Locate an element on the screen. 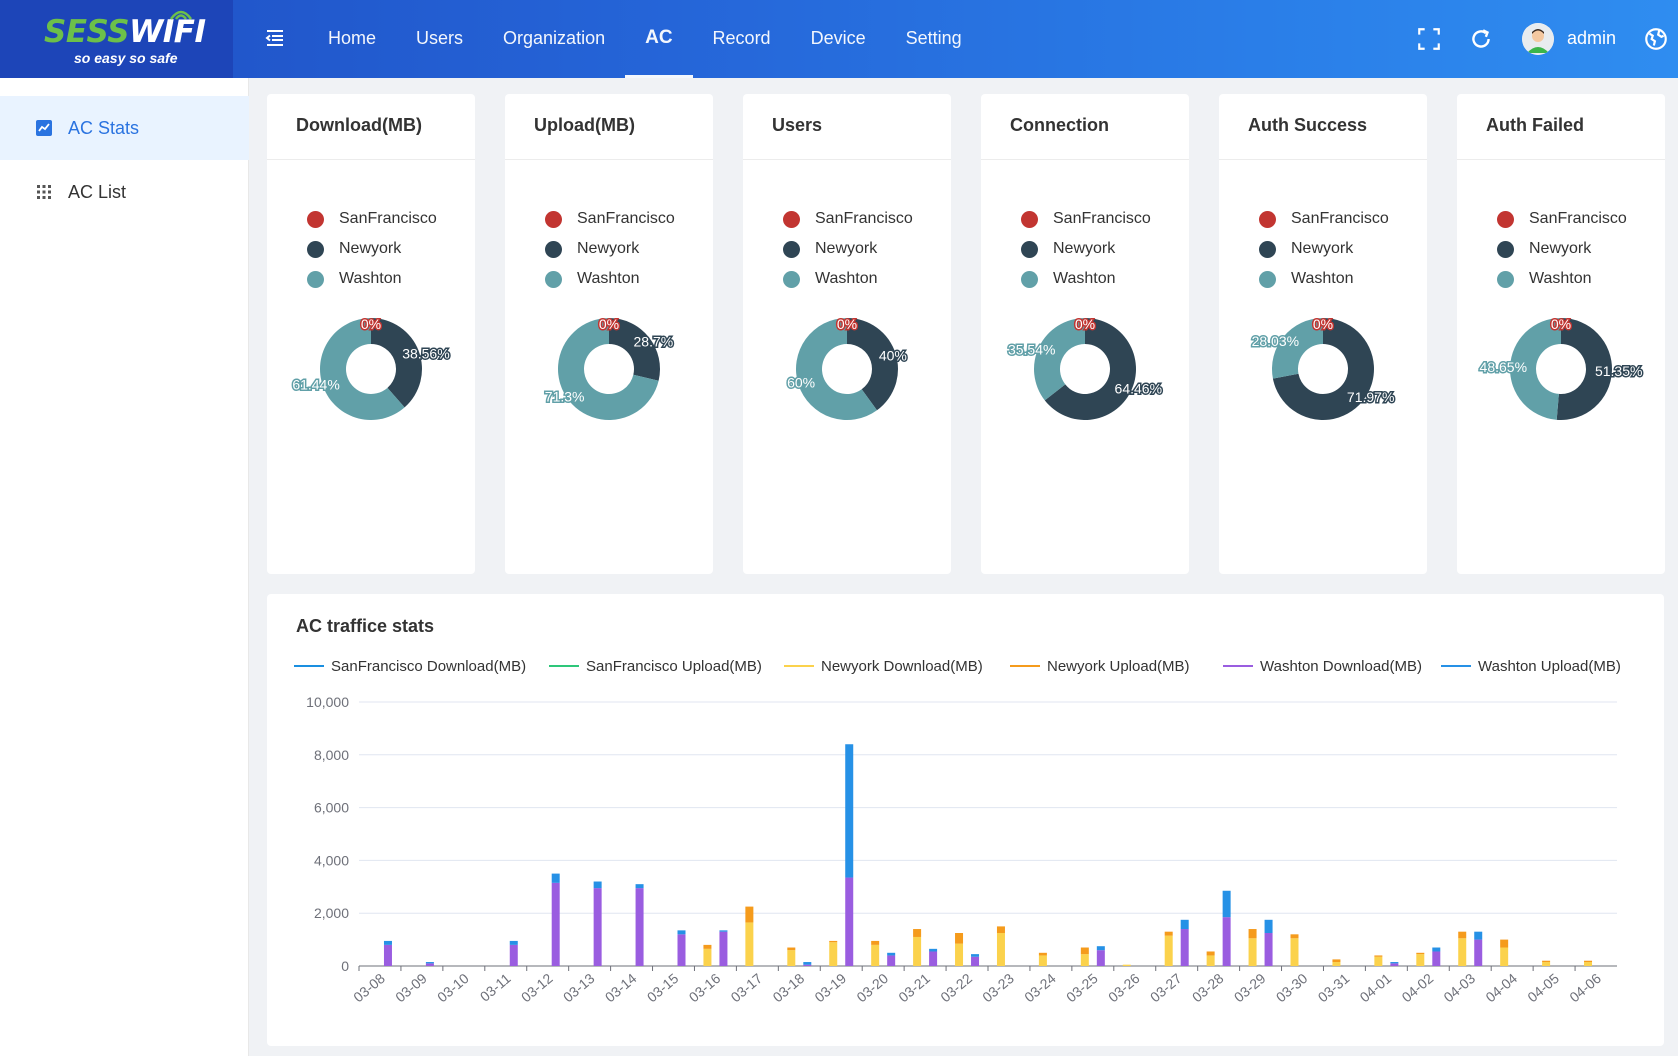 Image resolution: width=1678 pixels, height=1056 pixels. nav-home: Home is located at coordinates (352, 38).